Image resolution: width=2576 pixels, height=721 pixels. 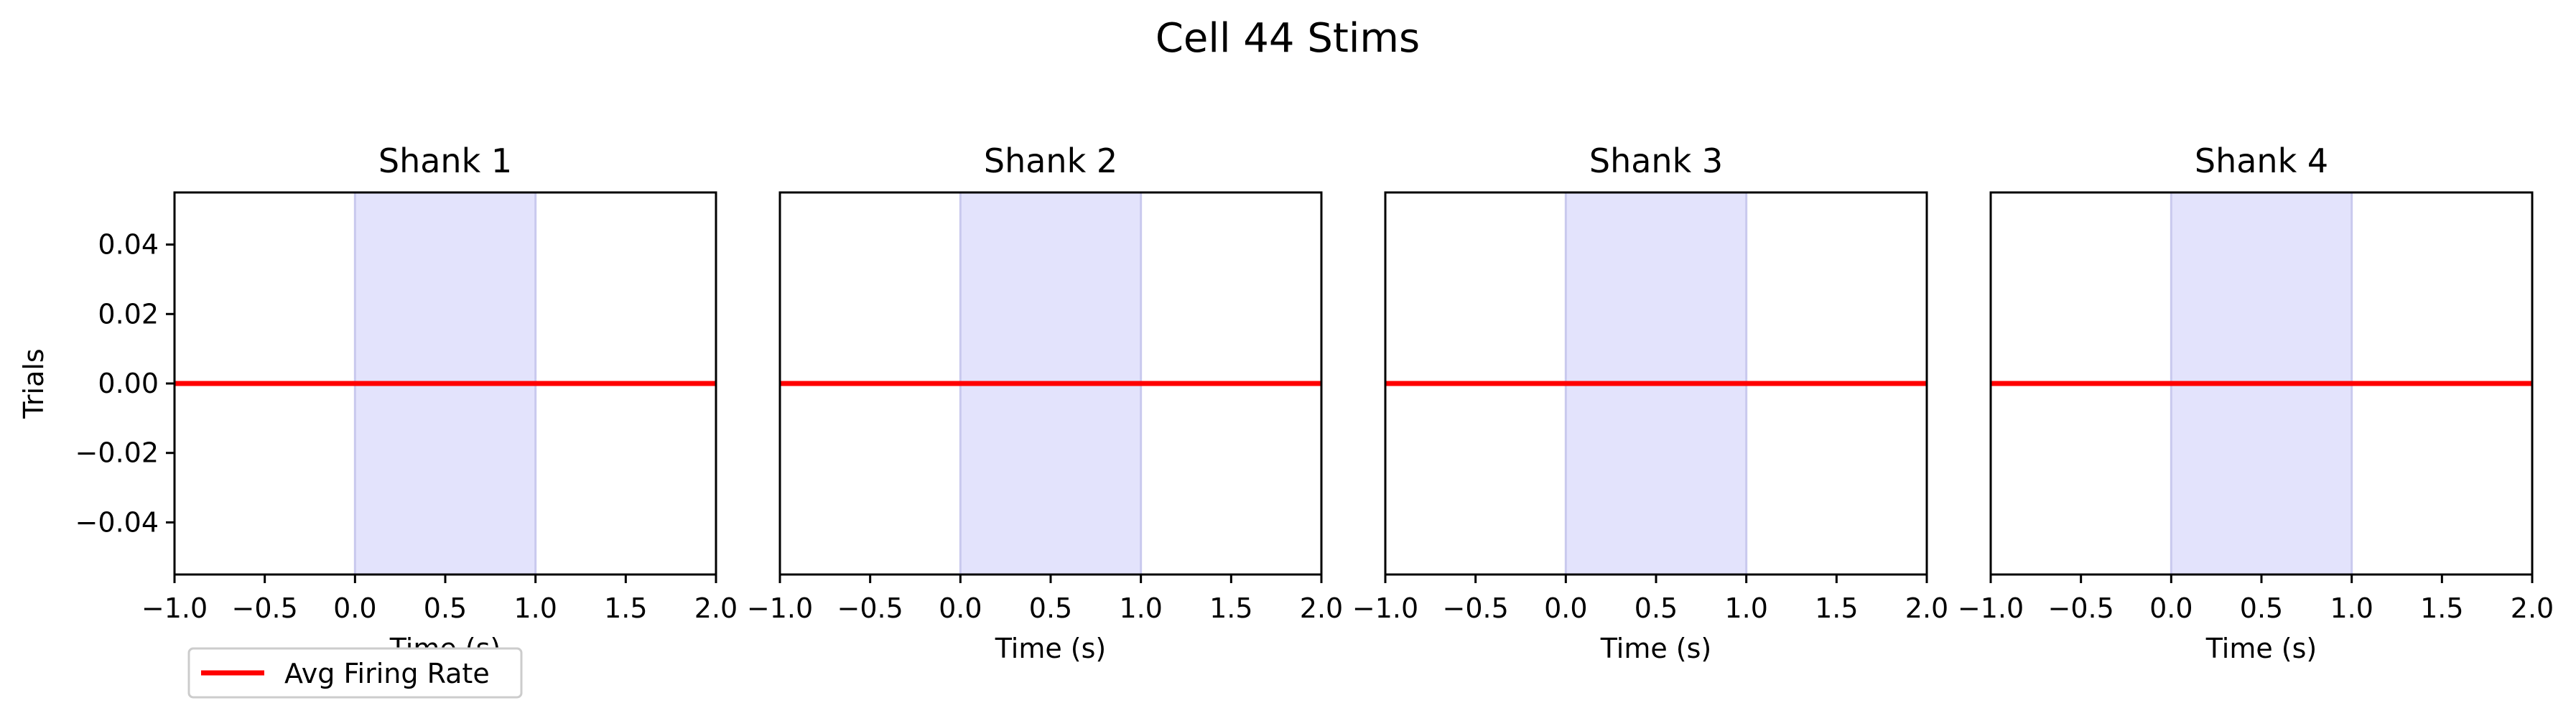 What do you see at coordinates (2261, 160) in the screenshot?
I see `panel-title: Shank 4` at bounding box center [2261, 160].